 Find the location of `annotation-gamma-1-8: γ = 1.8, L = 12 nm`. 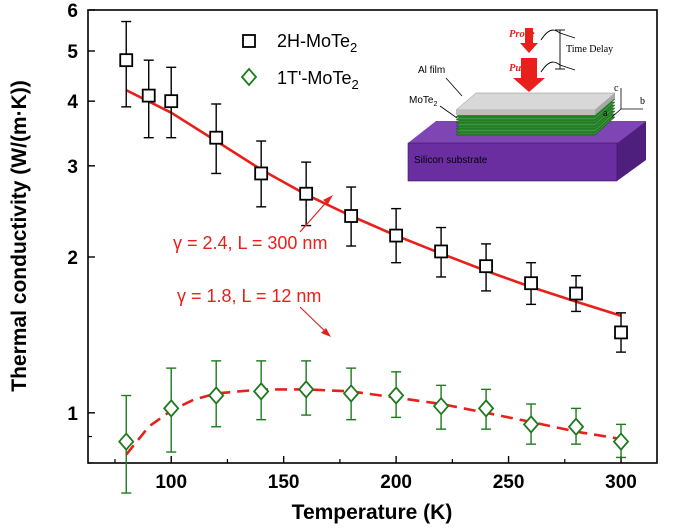

annotation-gamma-1-8: γ = 1.8, L = 12 nm is located at coordinates (254, 311).